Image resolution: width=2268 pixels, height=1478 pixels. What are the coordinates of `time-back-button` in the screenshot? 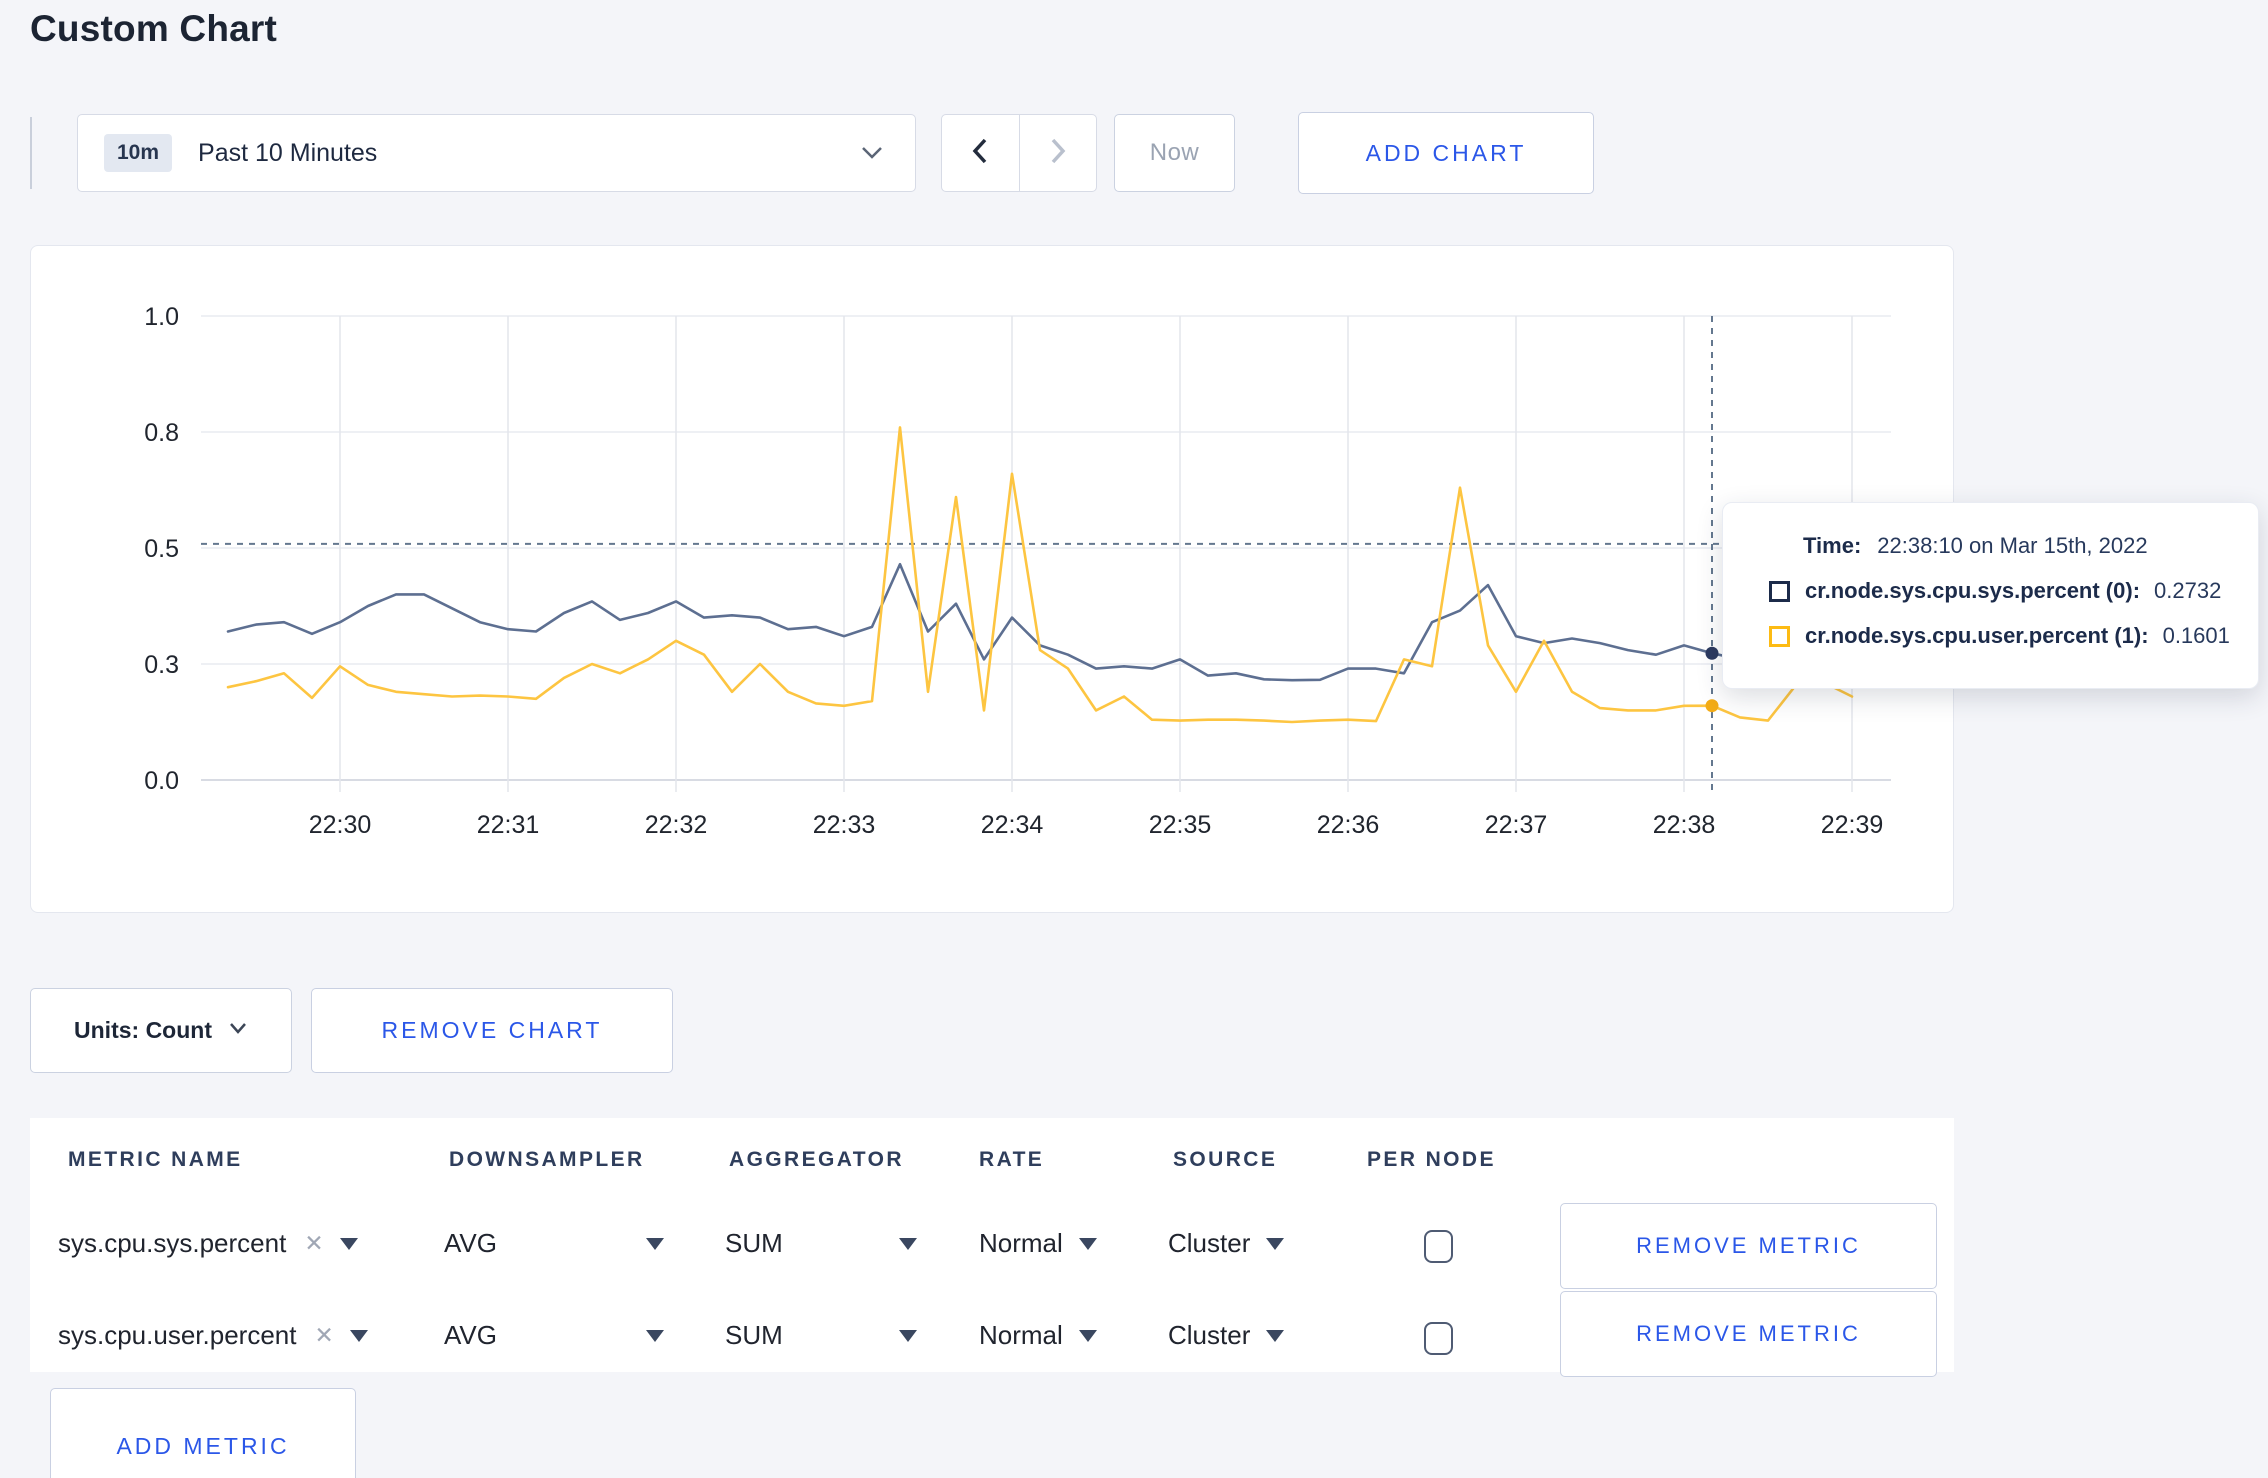 It's located at (980, 153).